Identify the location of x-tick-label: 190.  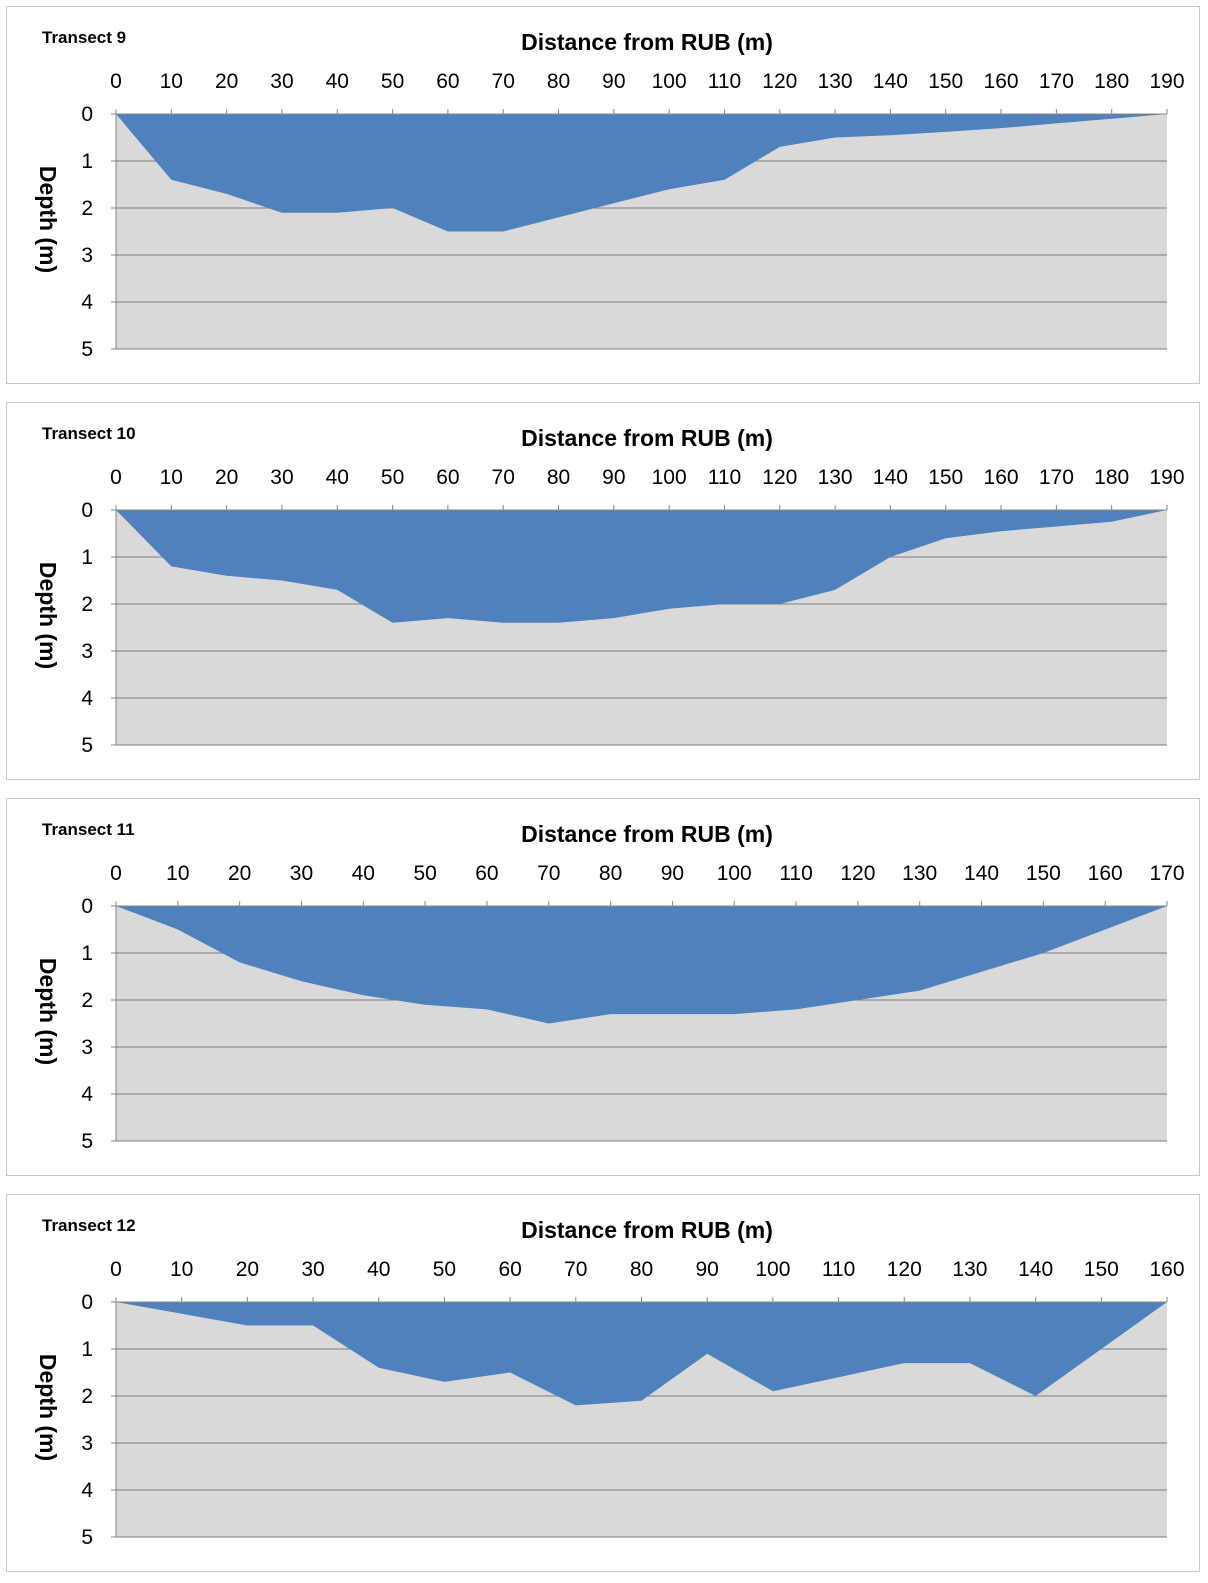
(1166, 477).